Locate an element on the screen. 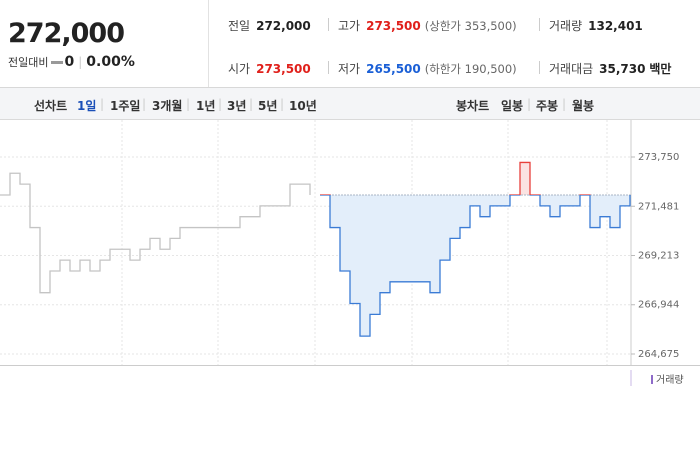 The width and height of the screenshot is (700, 450). info-value: 265,500 is located at coordinates (393, 69).